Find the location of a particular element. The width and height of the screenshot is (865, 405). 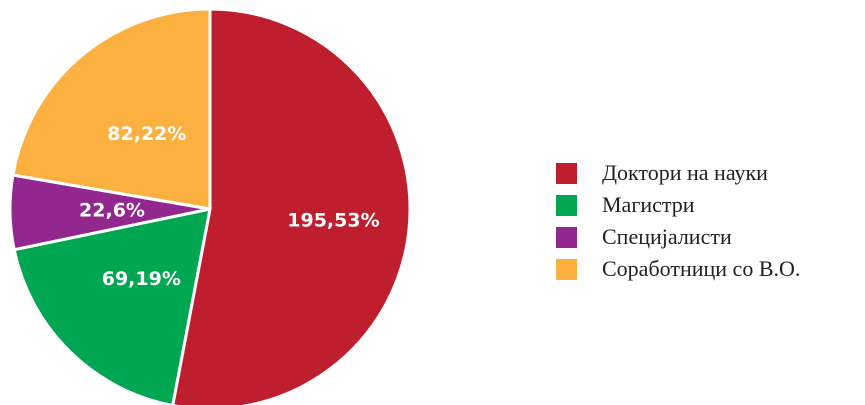

legend-label: Доктори на науки is located at coordinates (685, 172).